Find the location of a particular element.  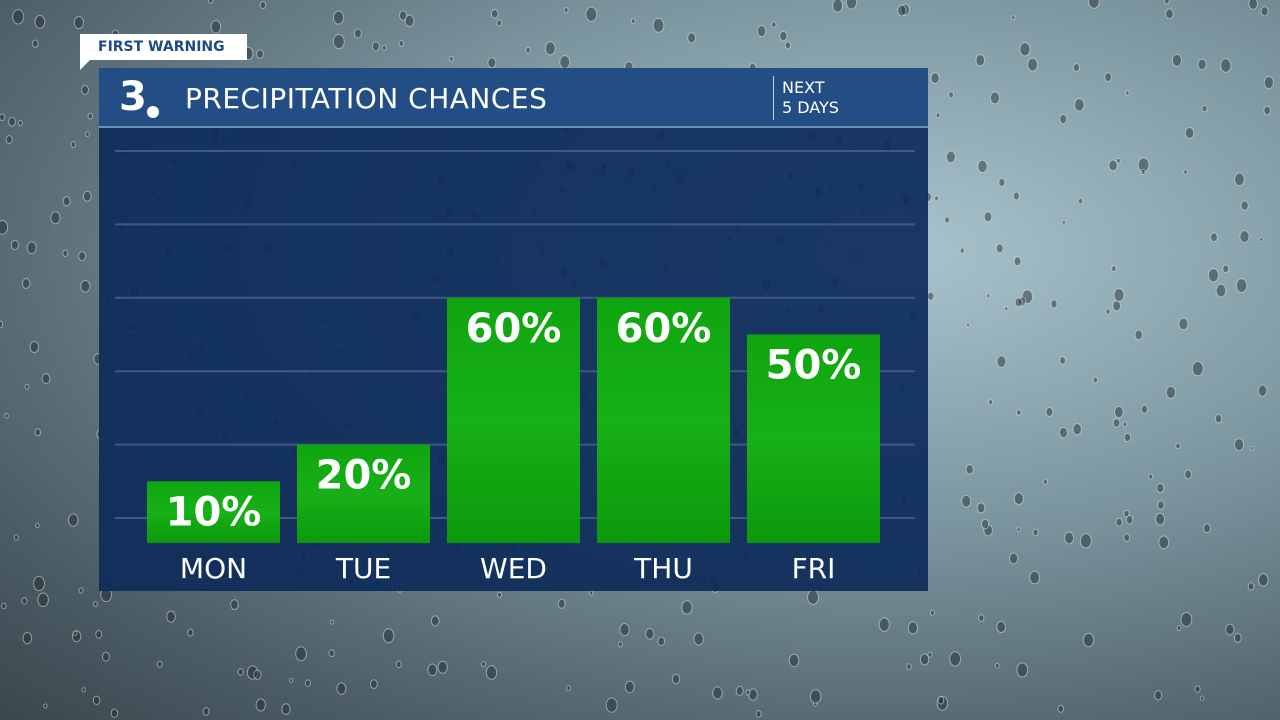

category-label: WED is located at coordinates (513, 568).